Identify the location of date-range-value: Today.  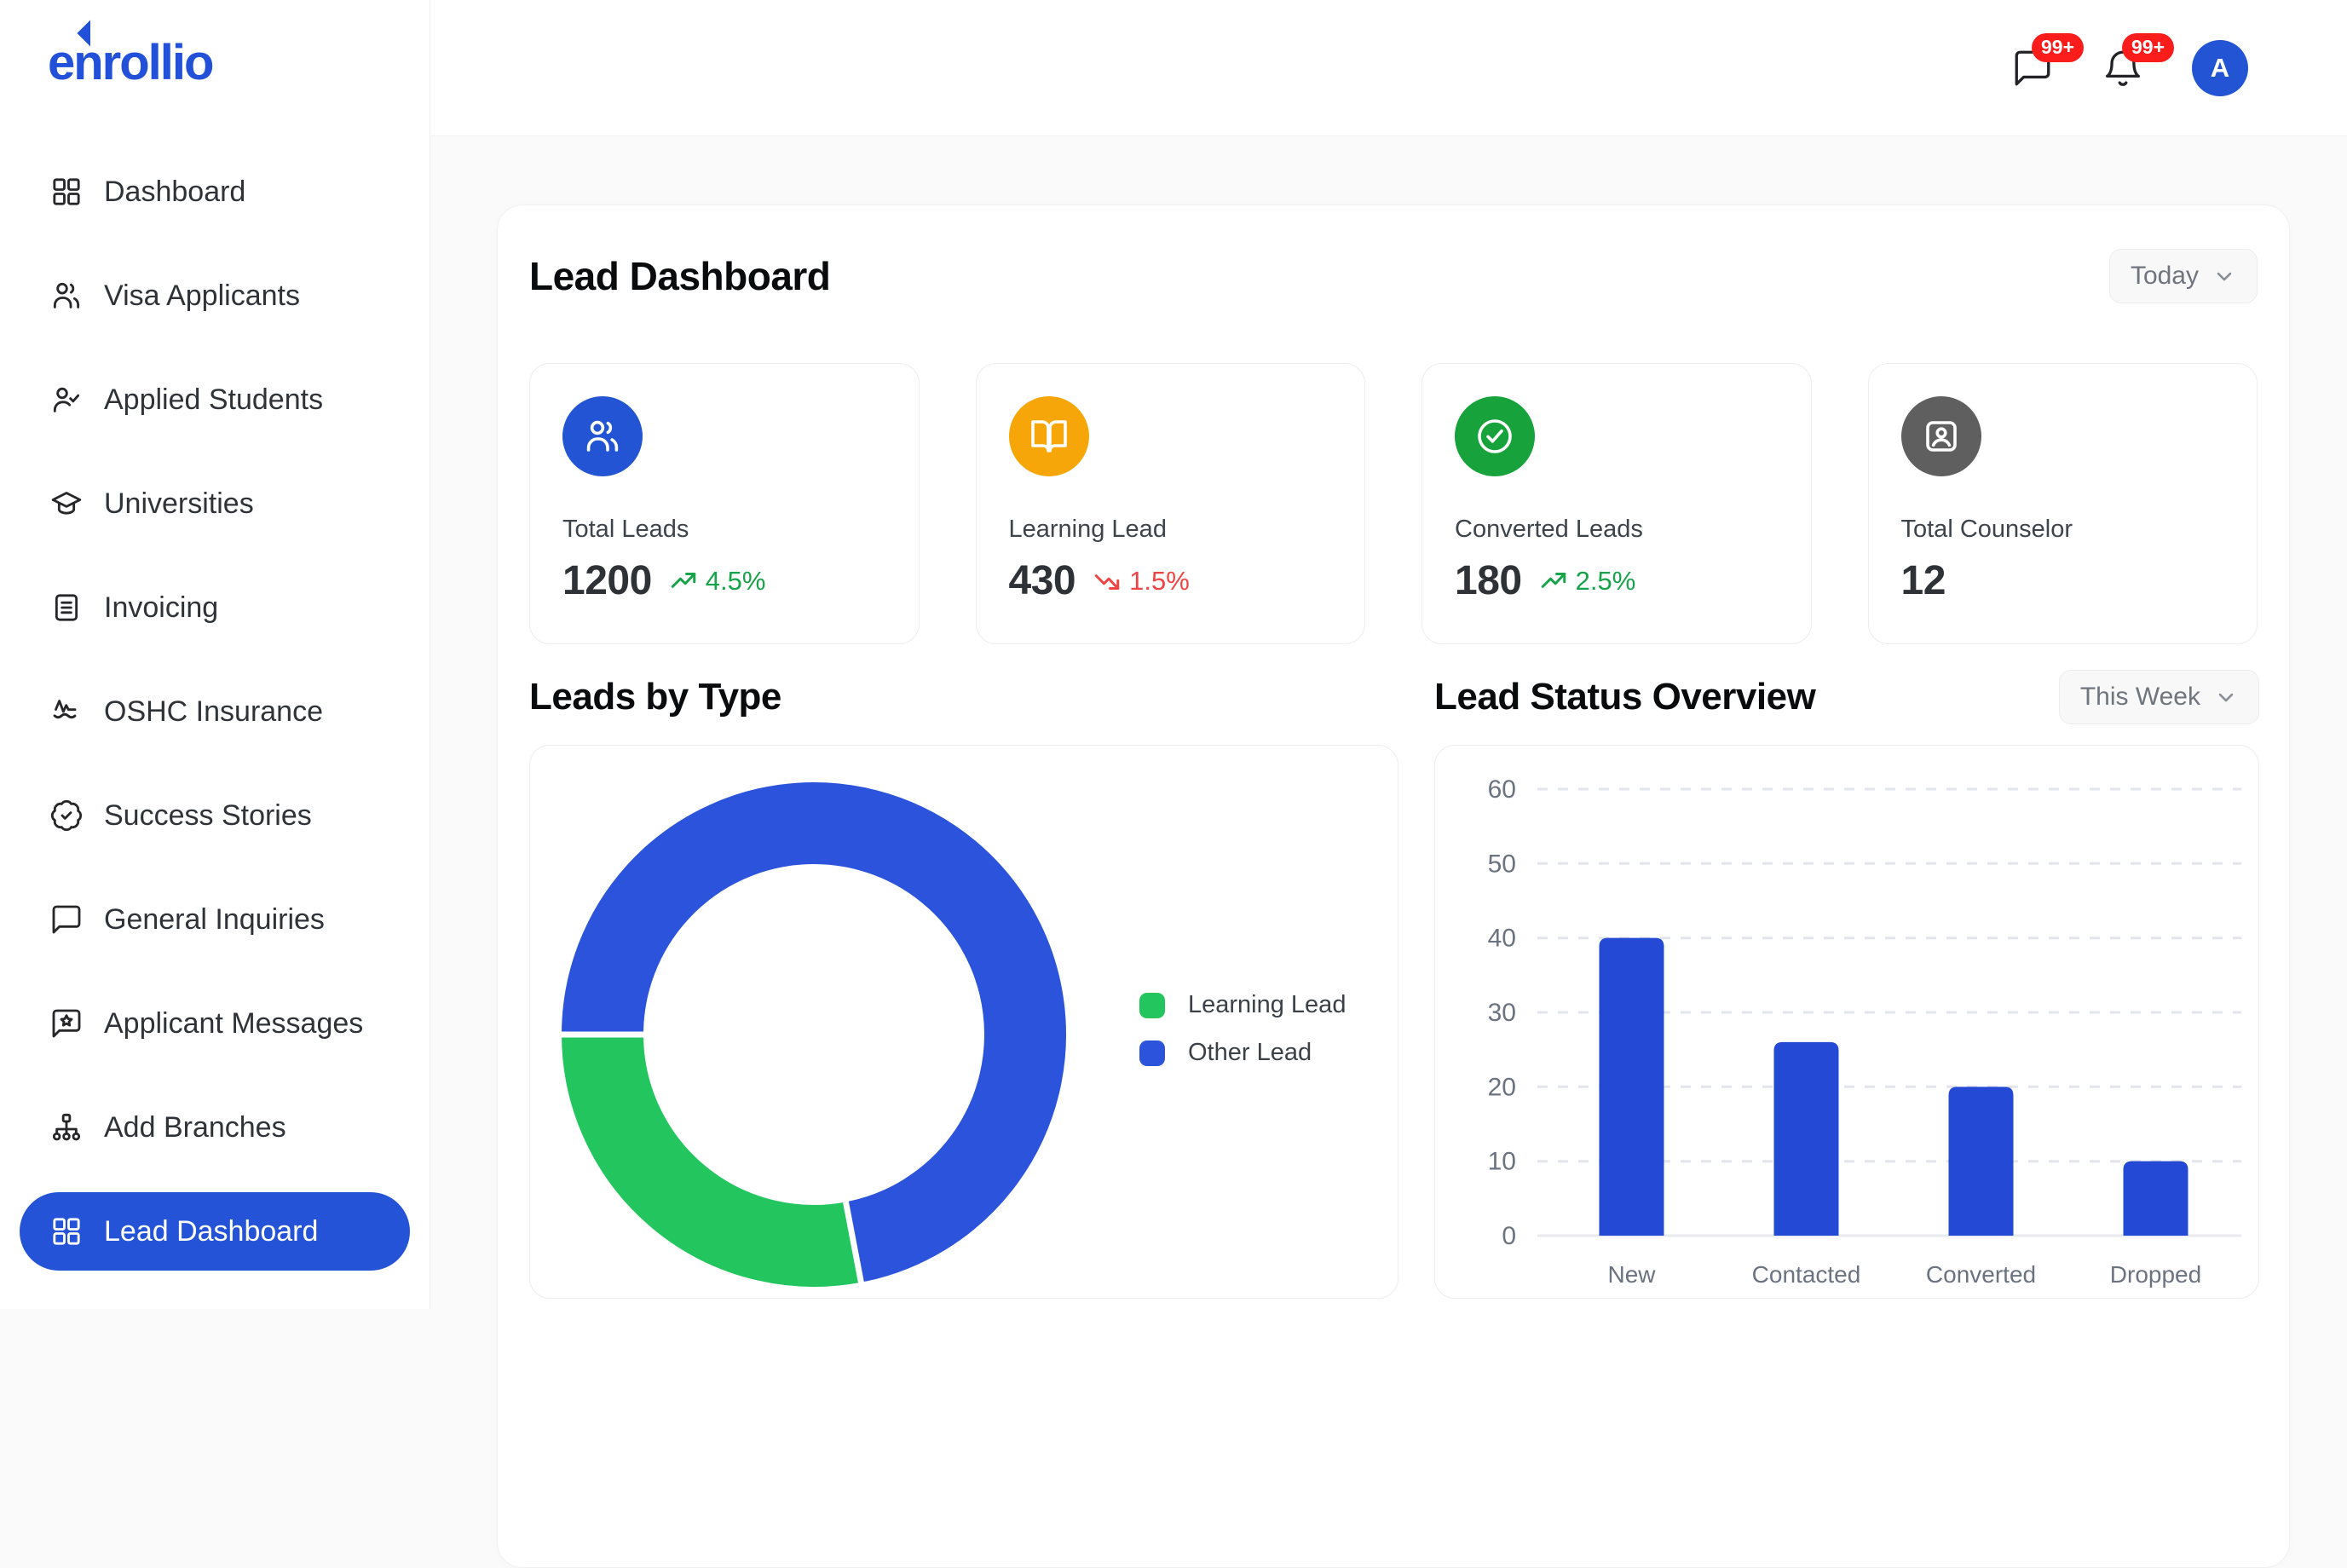
(2164, 276).